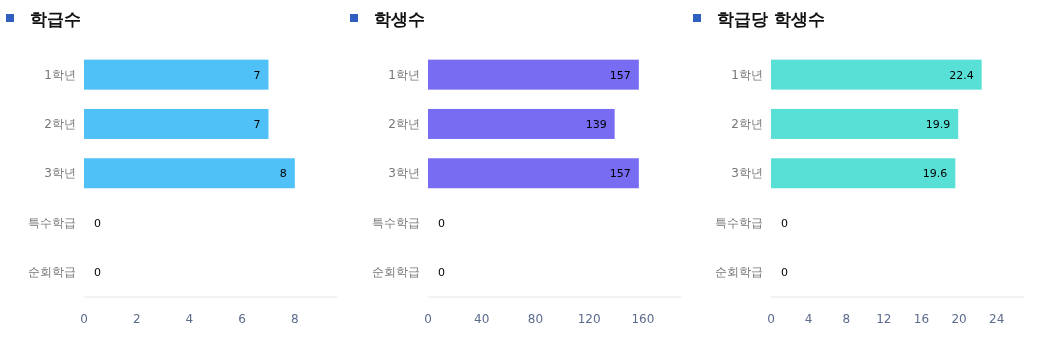 This screenshot has height=338, width=1057. Describe the element at coordinates (589, 319) in the screenshot. I see `x-tick-label: 120` at that location.